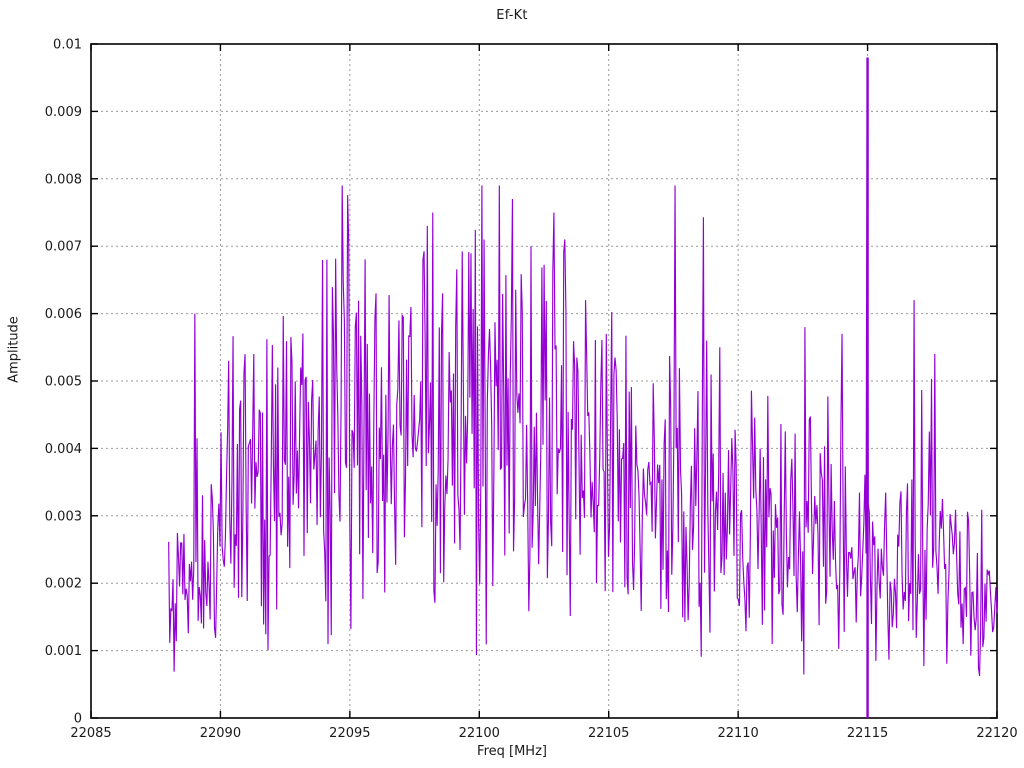  I want to click on svg-text: 0.001, so click(63, 651).